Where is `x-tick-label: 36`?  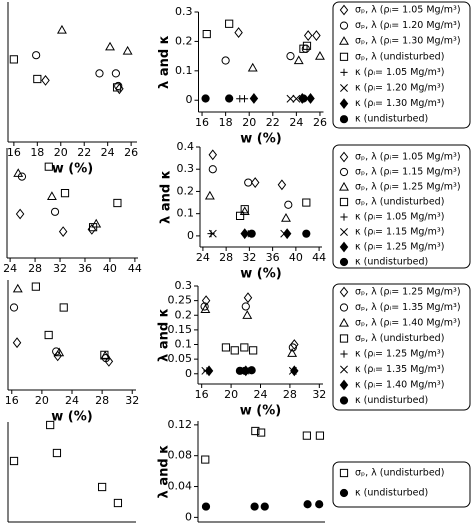
x-tick-label: 36 is located at coordinates (85, 268).